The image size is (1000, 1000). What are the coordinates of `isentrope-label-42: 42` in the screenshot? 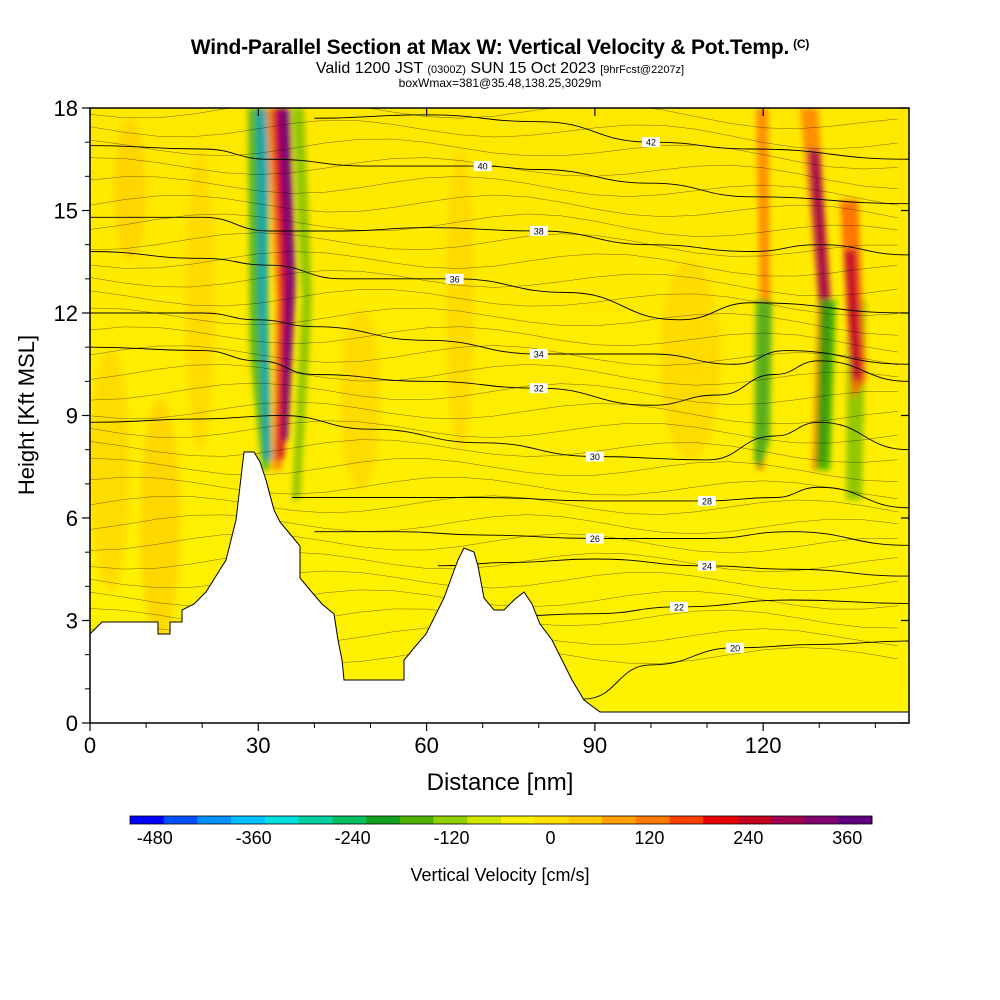 It's located at (651, 143).